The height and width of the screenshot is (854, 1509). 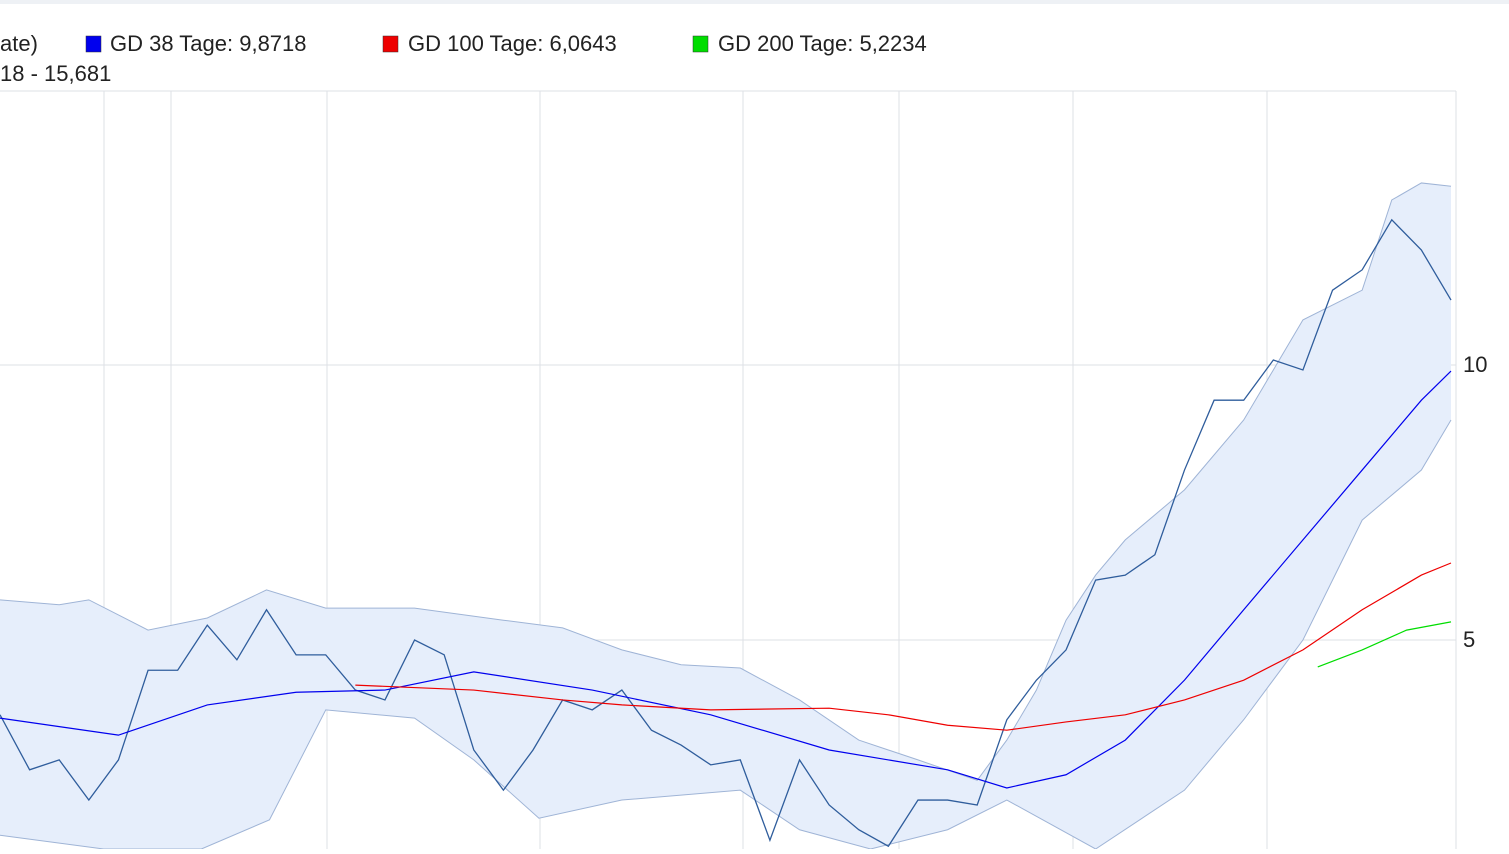 I want to click on y-tick-label: 5, so click(x=1469, y=639).